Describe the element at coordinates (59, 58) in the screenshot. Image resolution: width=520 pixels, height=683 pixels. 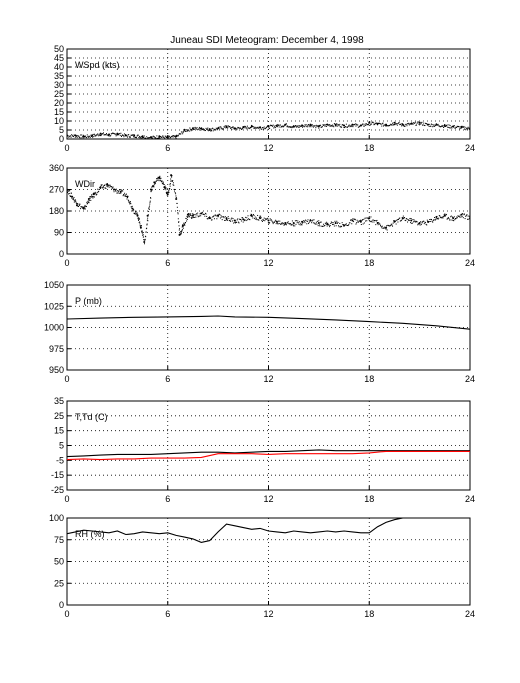
I see `wind-speed-y-tick-label: 45` at that location.